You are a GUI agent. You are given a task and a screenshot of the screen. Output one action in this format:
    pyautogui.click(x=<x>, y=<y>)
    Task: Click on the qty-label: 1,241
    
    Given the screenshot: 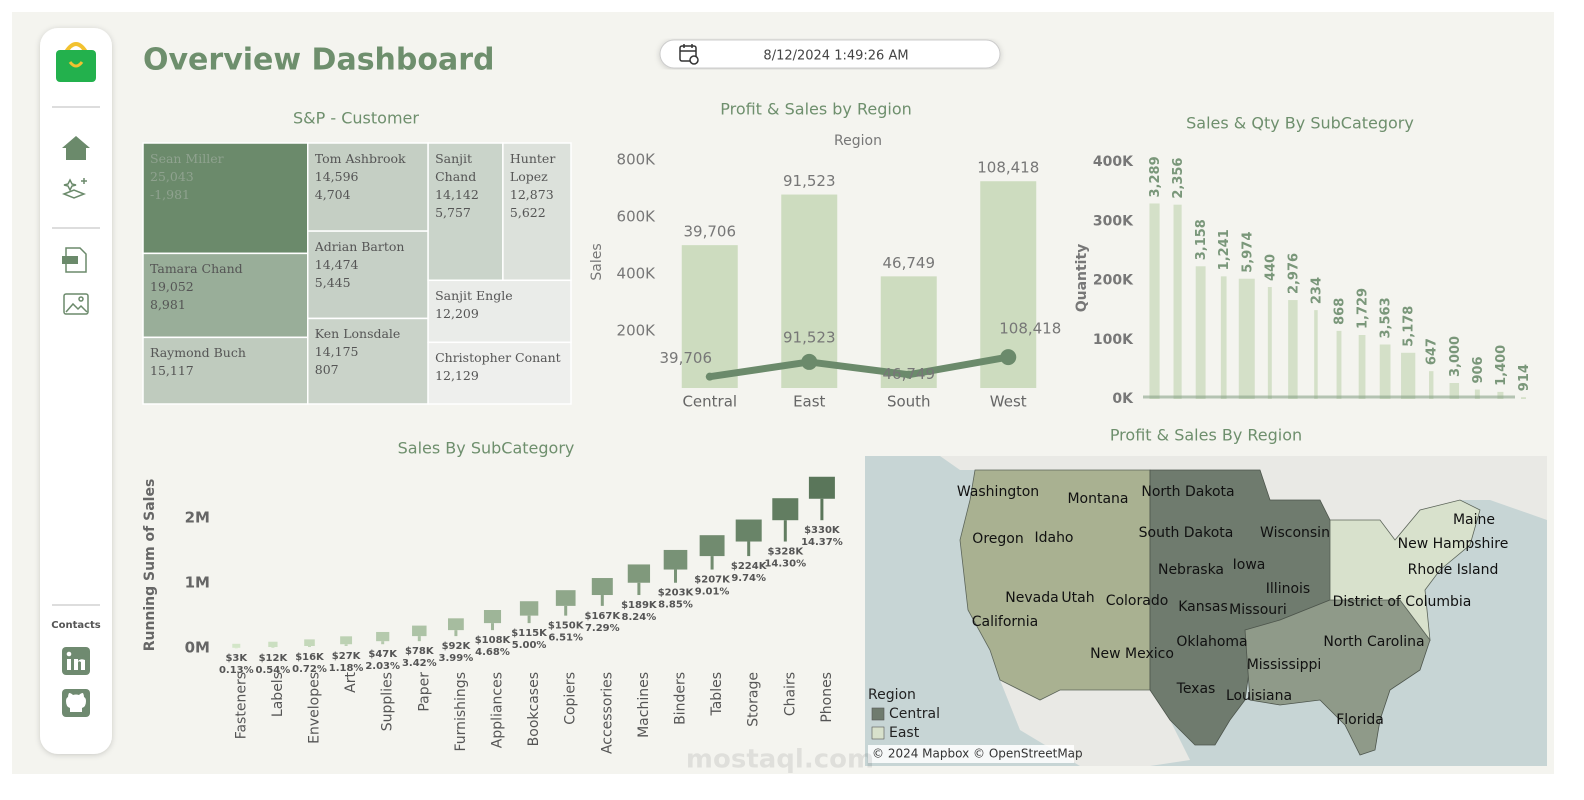 What is the action you would take?
    pyautogui.click(x=1224, y=249)
    